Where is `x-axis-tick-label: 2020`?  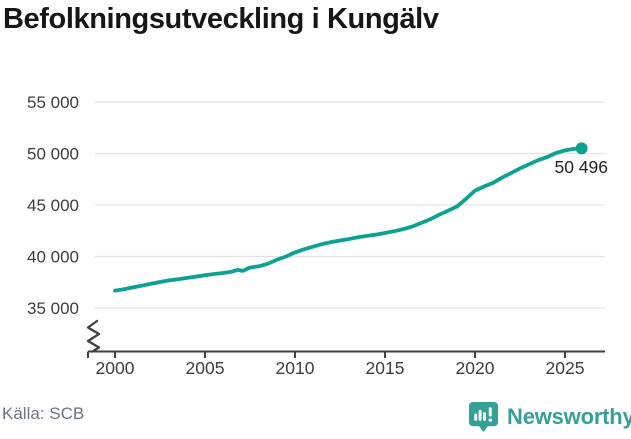
x-axis-tick-label: 2020 is located at coordinates (475, 368).